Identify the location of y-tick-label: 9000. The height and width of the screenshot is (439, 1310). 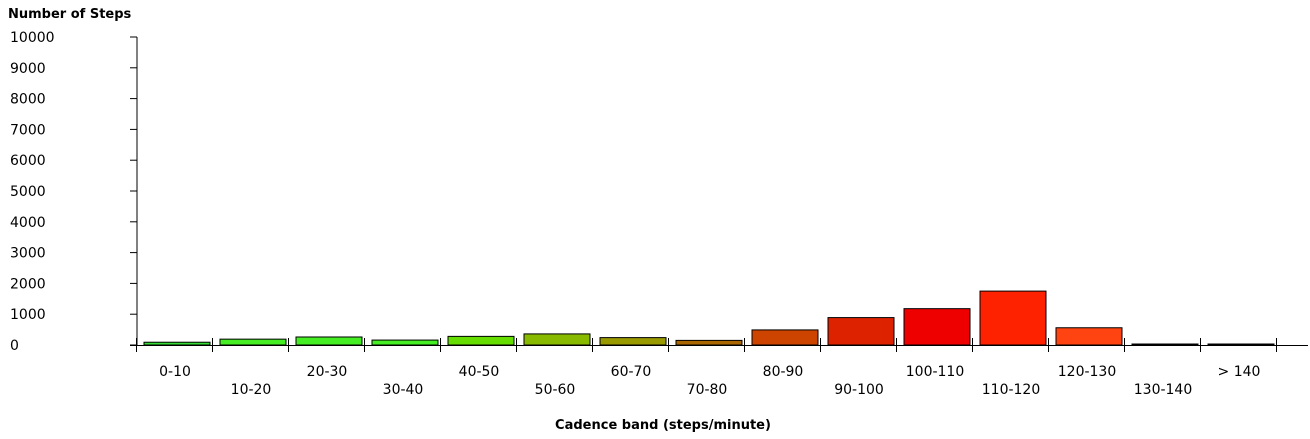
(28, 69).